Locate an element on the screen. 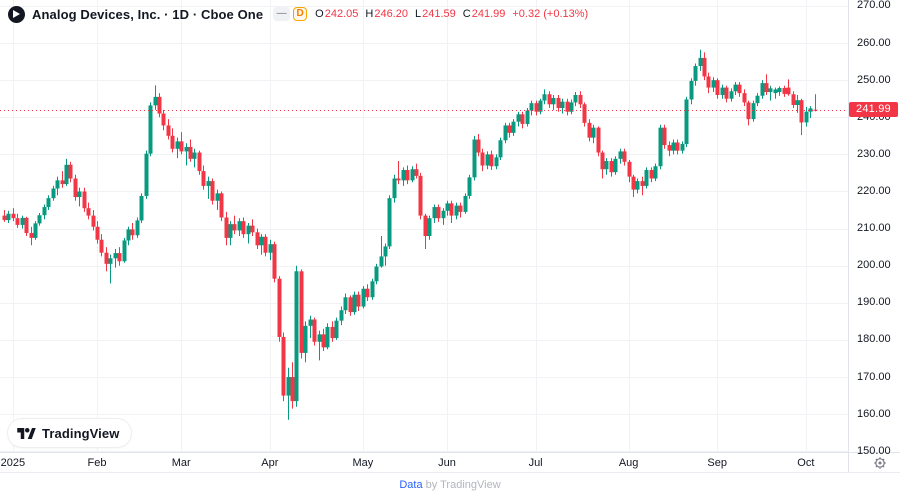 The height and width of the screenshot is (498, 900). legend-high: H 246.20 is located at coordinates (386, 14).